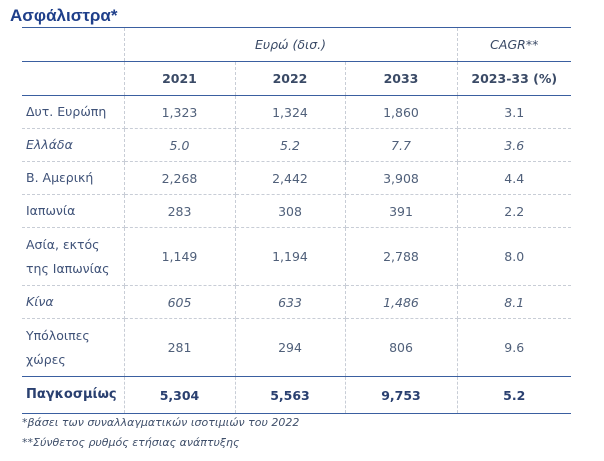  Describe the element at coordinates (401, 256) in the screenshot. I see `cell-2033: 2,788` at that location.